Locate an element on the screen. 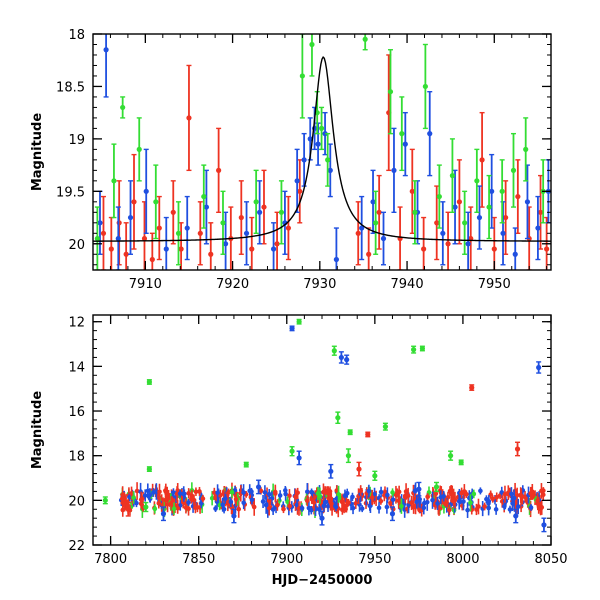  top-x-tick-label: 7920 is located at coordinates (232, 284).